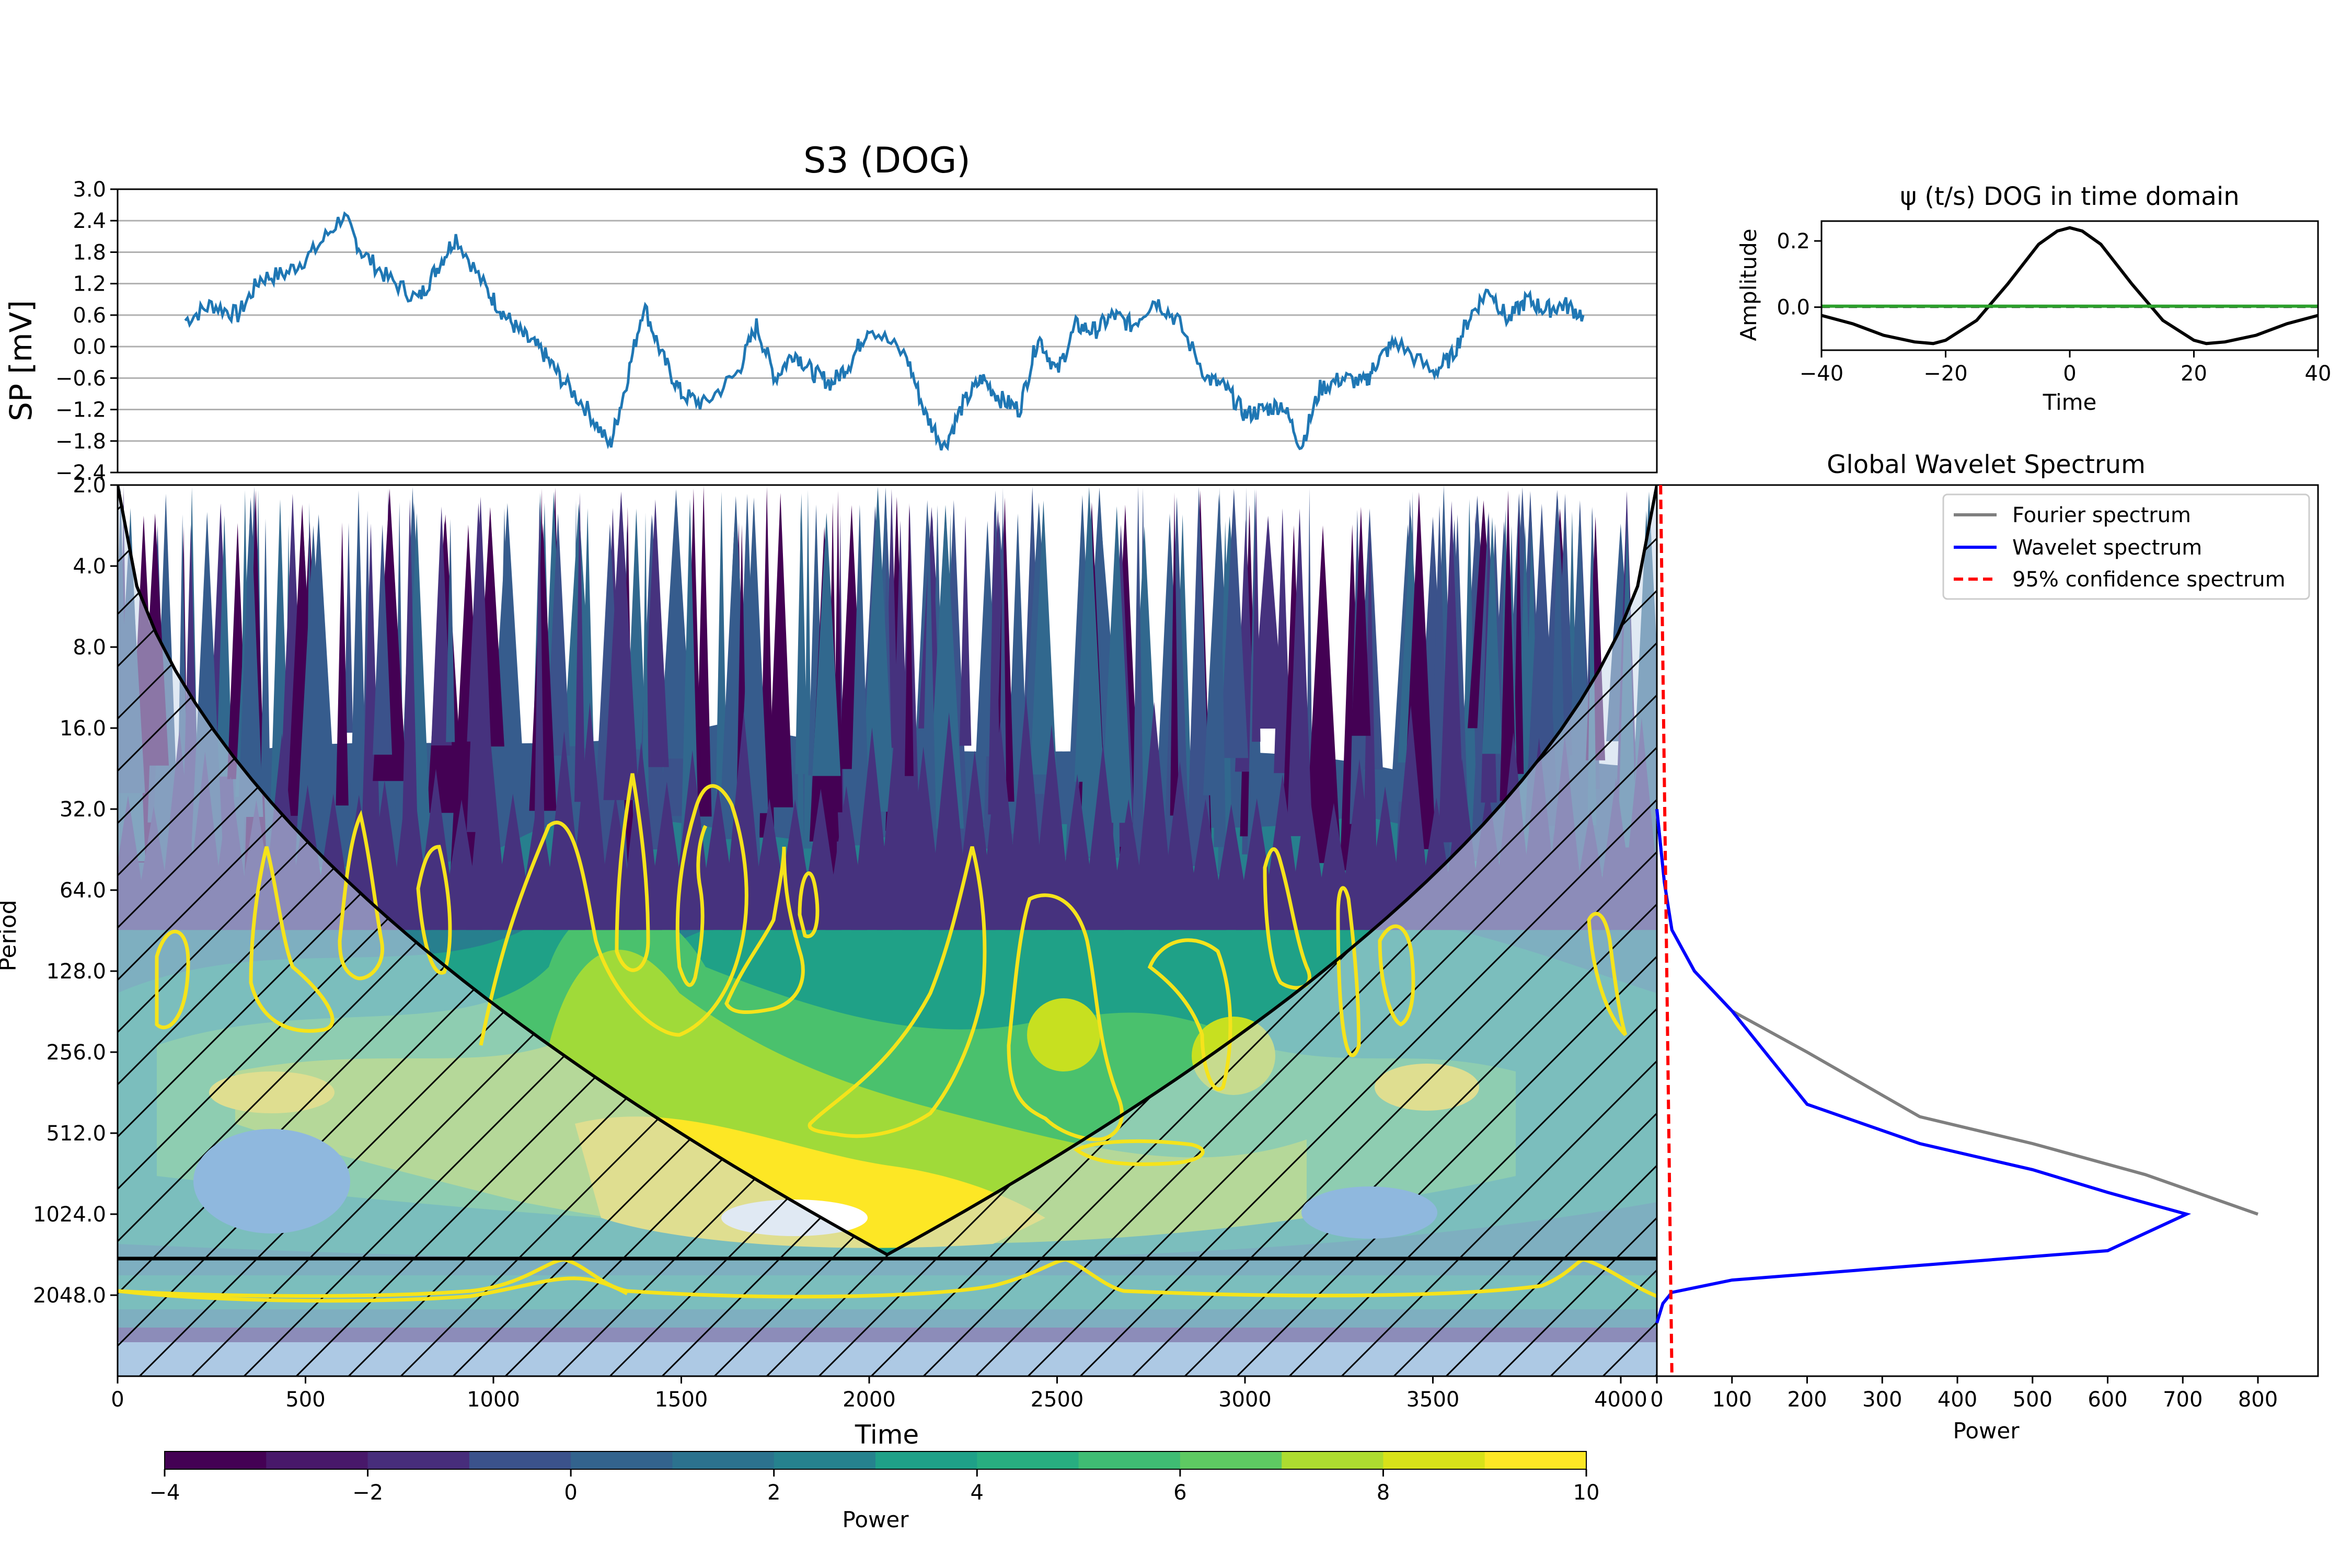 The width and height of the screenshot is (2352, 1568). What do you see at coordinates (89, 316) in the screenshot?
I see `signal-ytick-label: 0.6` at bounding box center [89, 316].